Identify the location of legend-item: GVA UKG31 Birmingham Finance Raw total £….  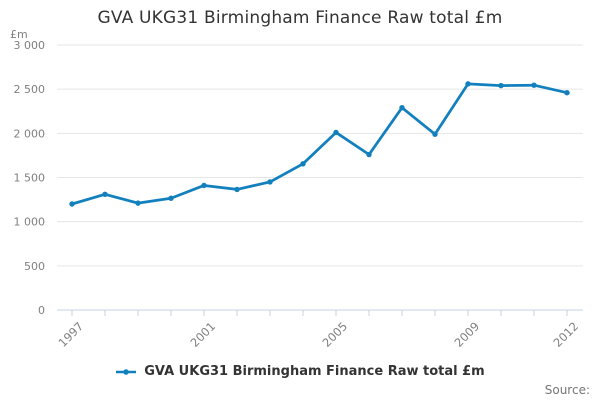
(300, 371).